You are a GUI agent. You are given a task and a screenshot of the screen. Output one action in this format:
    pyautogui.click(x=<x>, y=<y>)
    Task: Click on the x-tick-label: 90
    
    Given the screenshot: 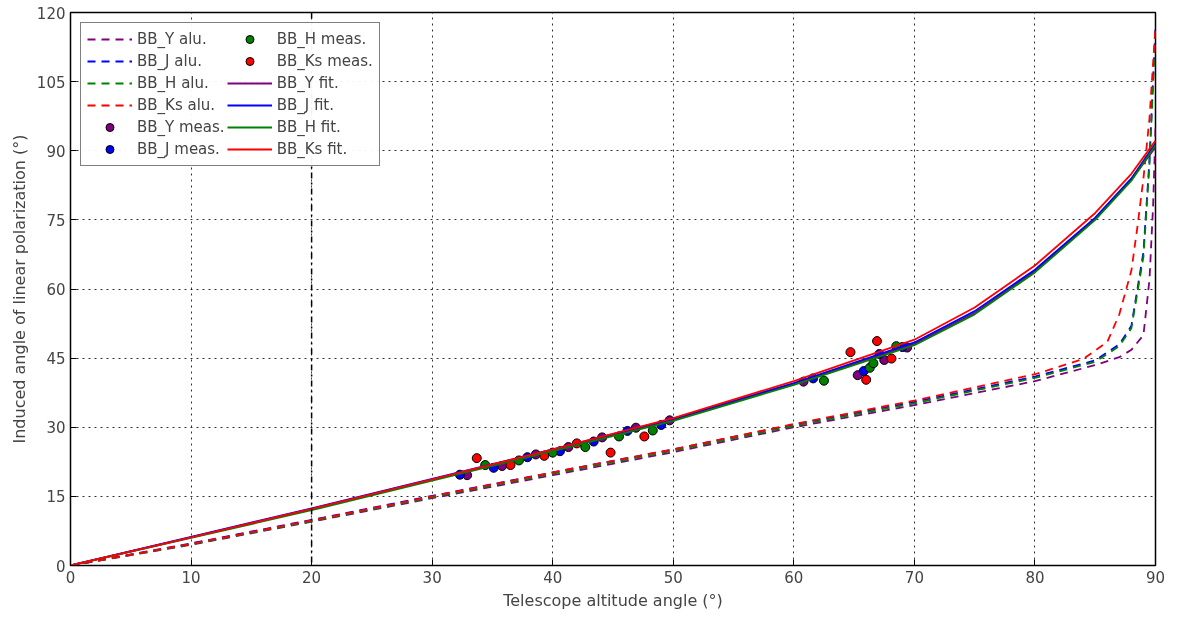 What is the action you would take?
    pyautogui.click(x=1155, y=577)
    